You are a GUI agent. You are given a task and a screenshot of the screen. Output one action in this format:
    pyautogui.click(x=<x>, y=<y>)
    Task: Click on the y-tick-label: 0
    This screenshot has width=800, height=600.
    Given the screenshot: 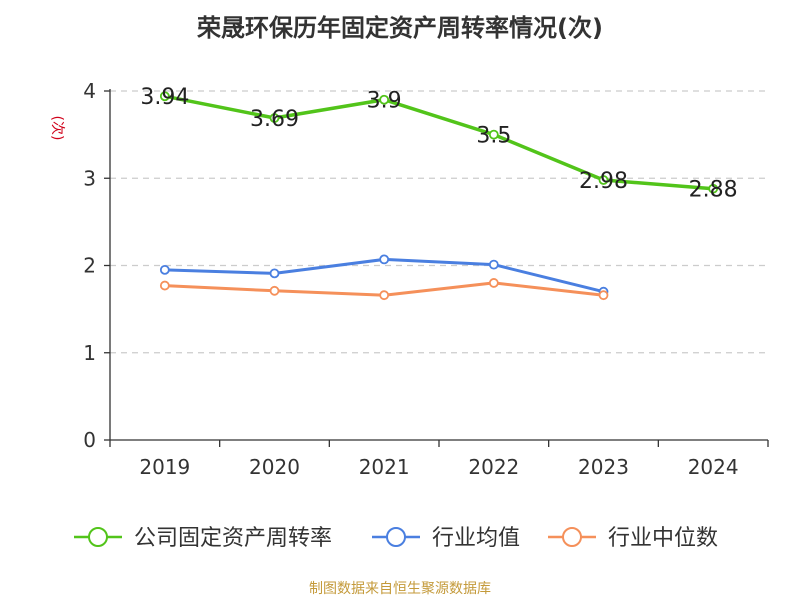 What is the action you would take?
    pyautogui.click(x=89, y=440)
    